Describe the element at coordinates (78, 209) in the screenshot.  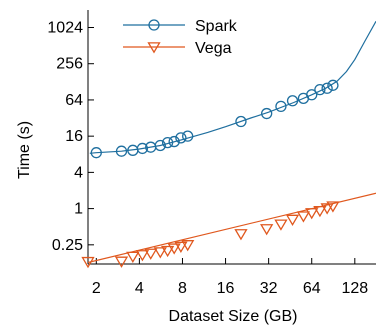
I see `y-tick-label: 1` at that location.